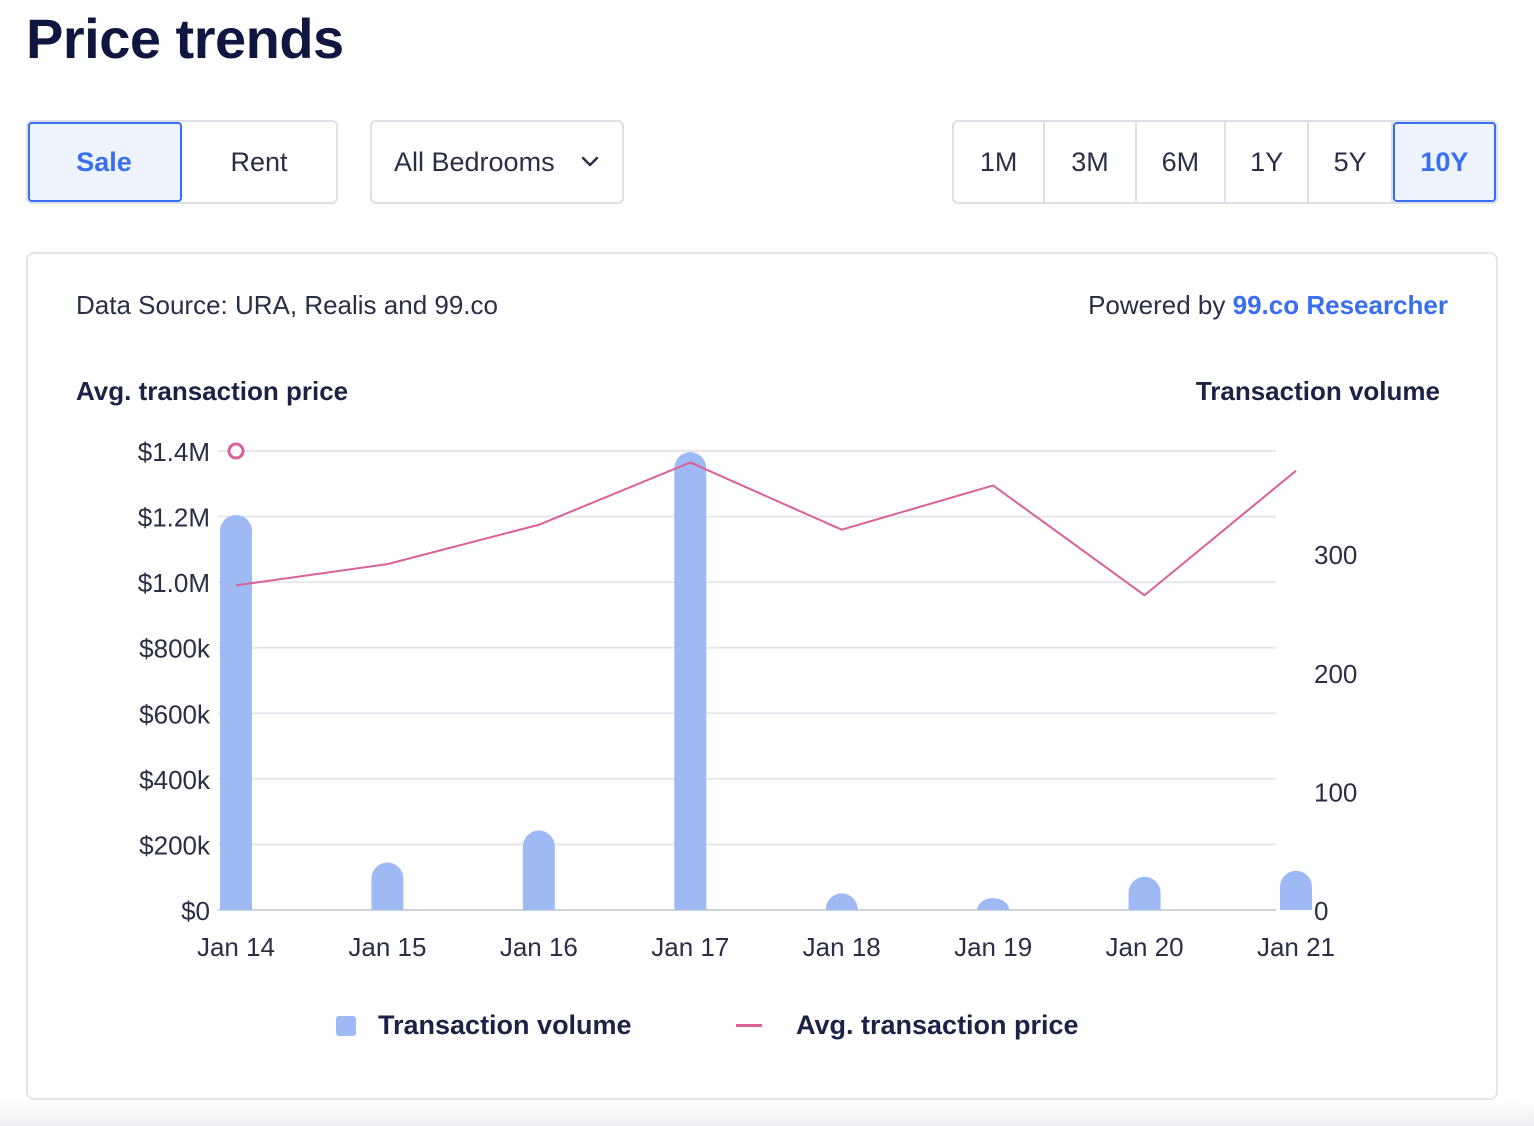 The image size is (1534, 1126). I want to click on legend-item-volume: Transaction volume, so click(484, 1025).